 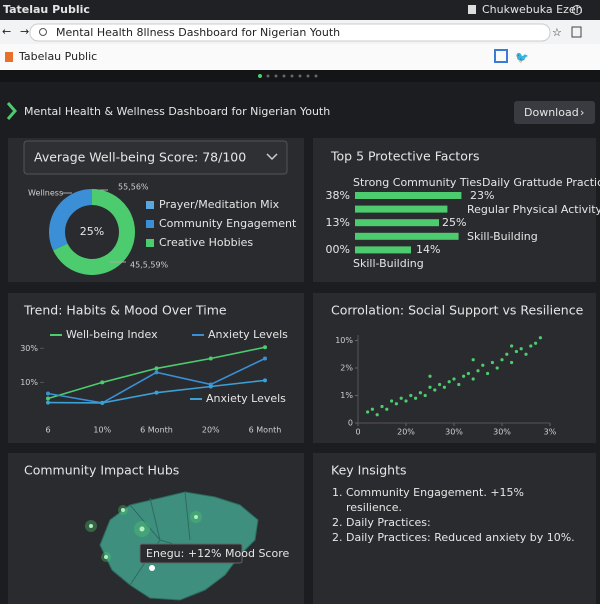 I want to click on donut-annotation: Wellness, so click(x=45, y=193).